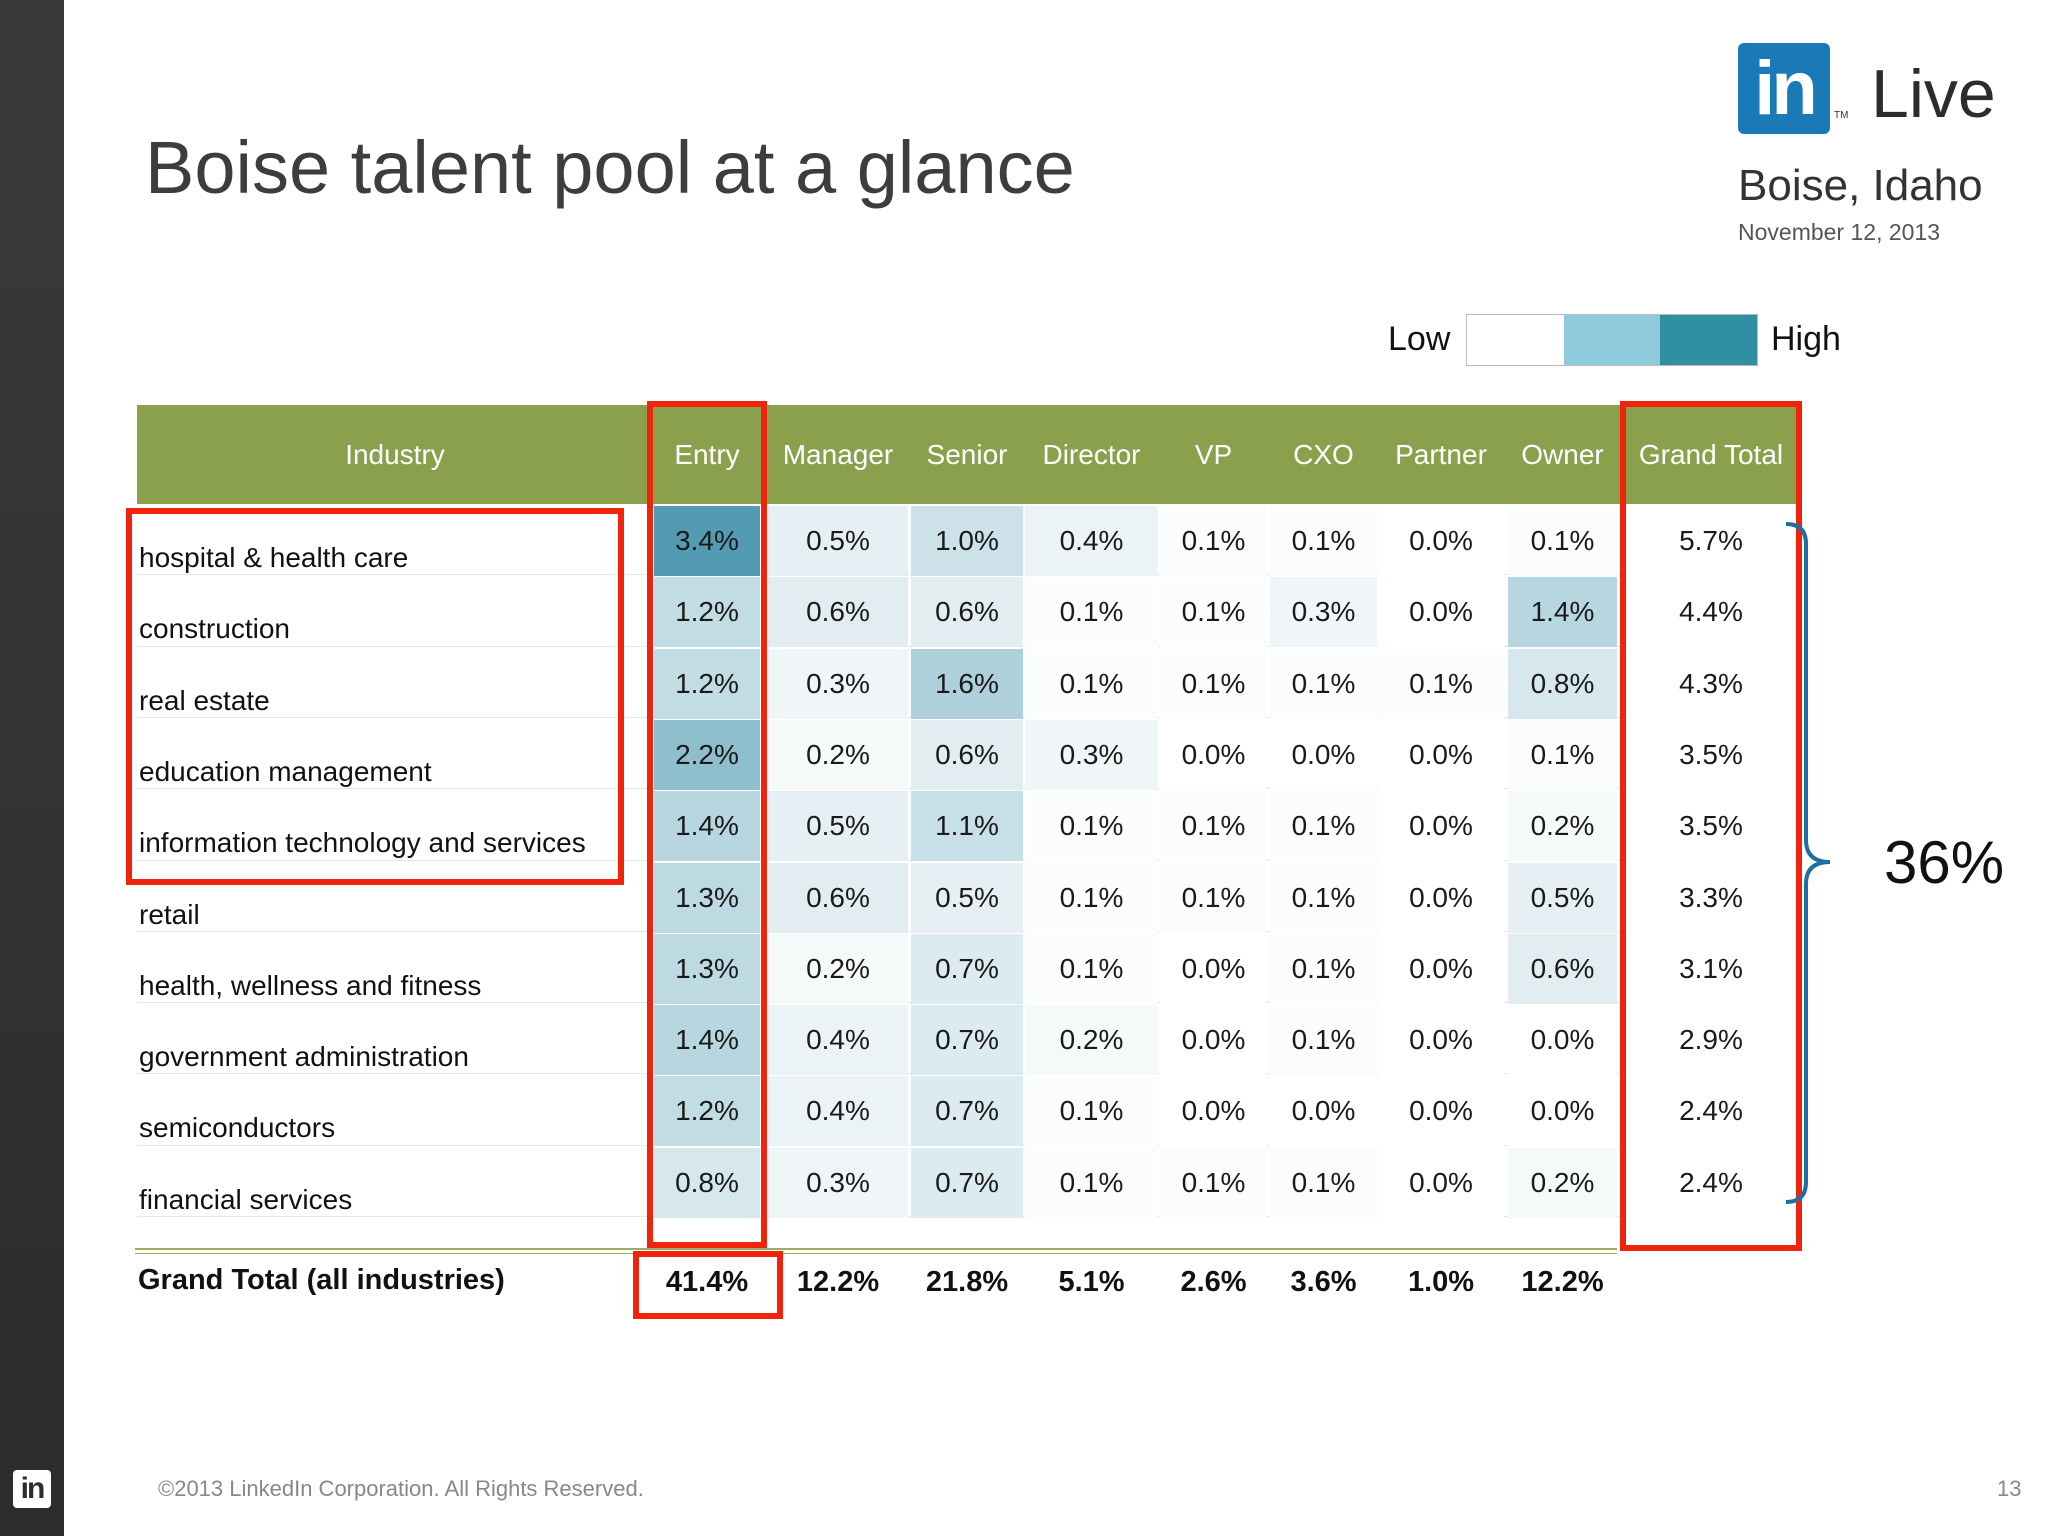  Describe the element at coordinates (310, 985) in the screenshot. I see `industry-label: health, wellness and fitness` at that location.